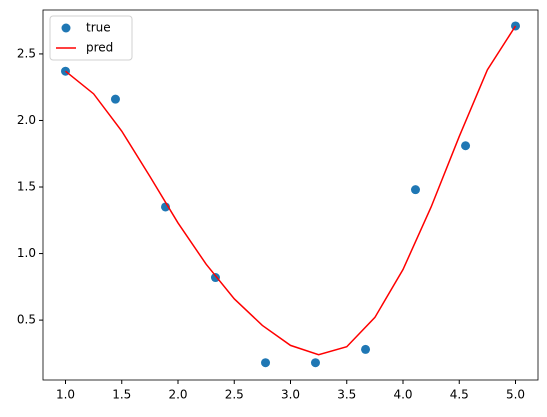 This screenshot has height=417, width=547. What do you see at coordinates (98, 28) in the screenshot?
I see `legend-label: true` at bounding box center [98, 28].